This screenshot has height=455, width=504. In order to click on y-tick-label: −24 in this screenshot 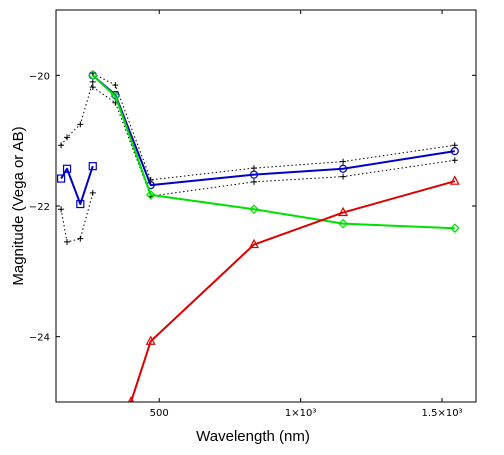, I will do `click(39, 338)`.